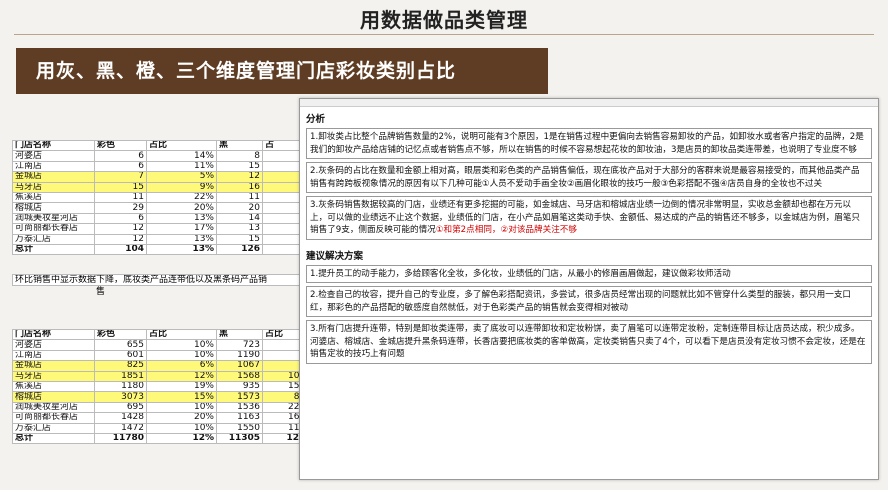  I want to click on amount-table-cell: 蕉溪店, so click(53, 386).